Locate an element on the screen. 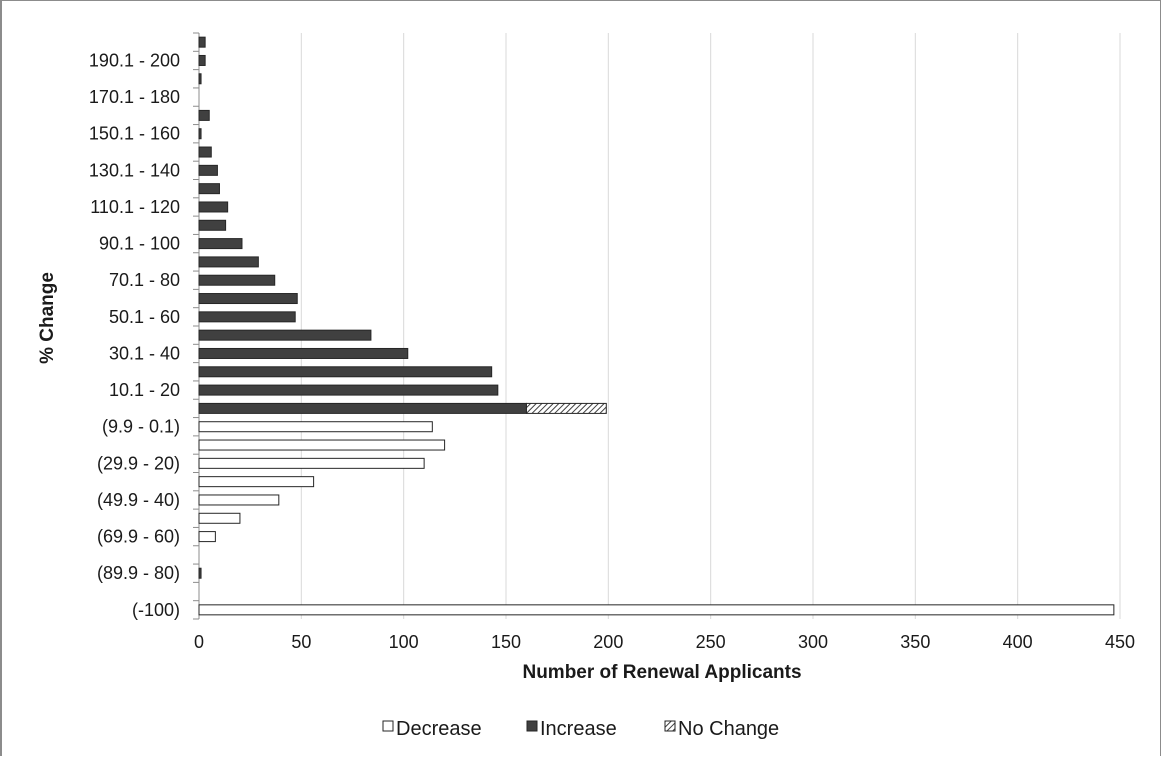  x-tick-label: 450 is located at coordinates (1120, 642).